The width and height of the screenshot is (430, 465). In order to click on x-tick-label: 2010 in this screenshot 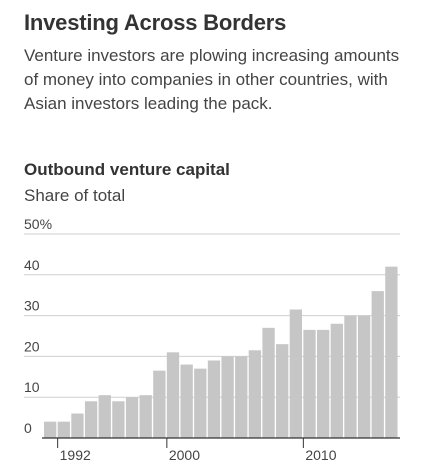, I will do `click(320, 455)`.